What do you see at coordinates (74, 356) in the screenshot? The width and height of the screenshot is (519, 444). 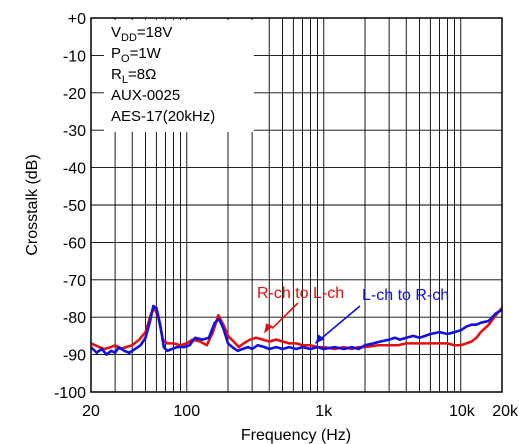 I see `y-tick-label: -90` at bounding box center [74, 356].